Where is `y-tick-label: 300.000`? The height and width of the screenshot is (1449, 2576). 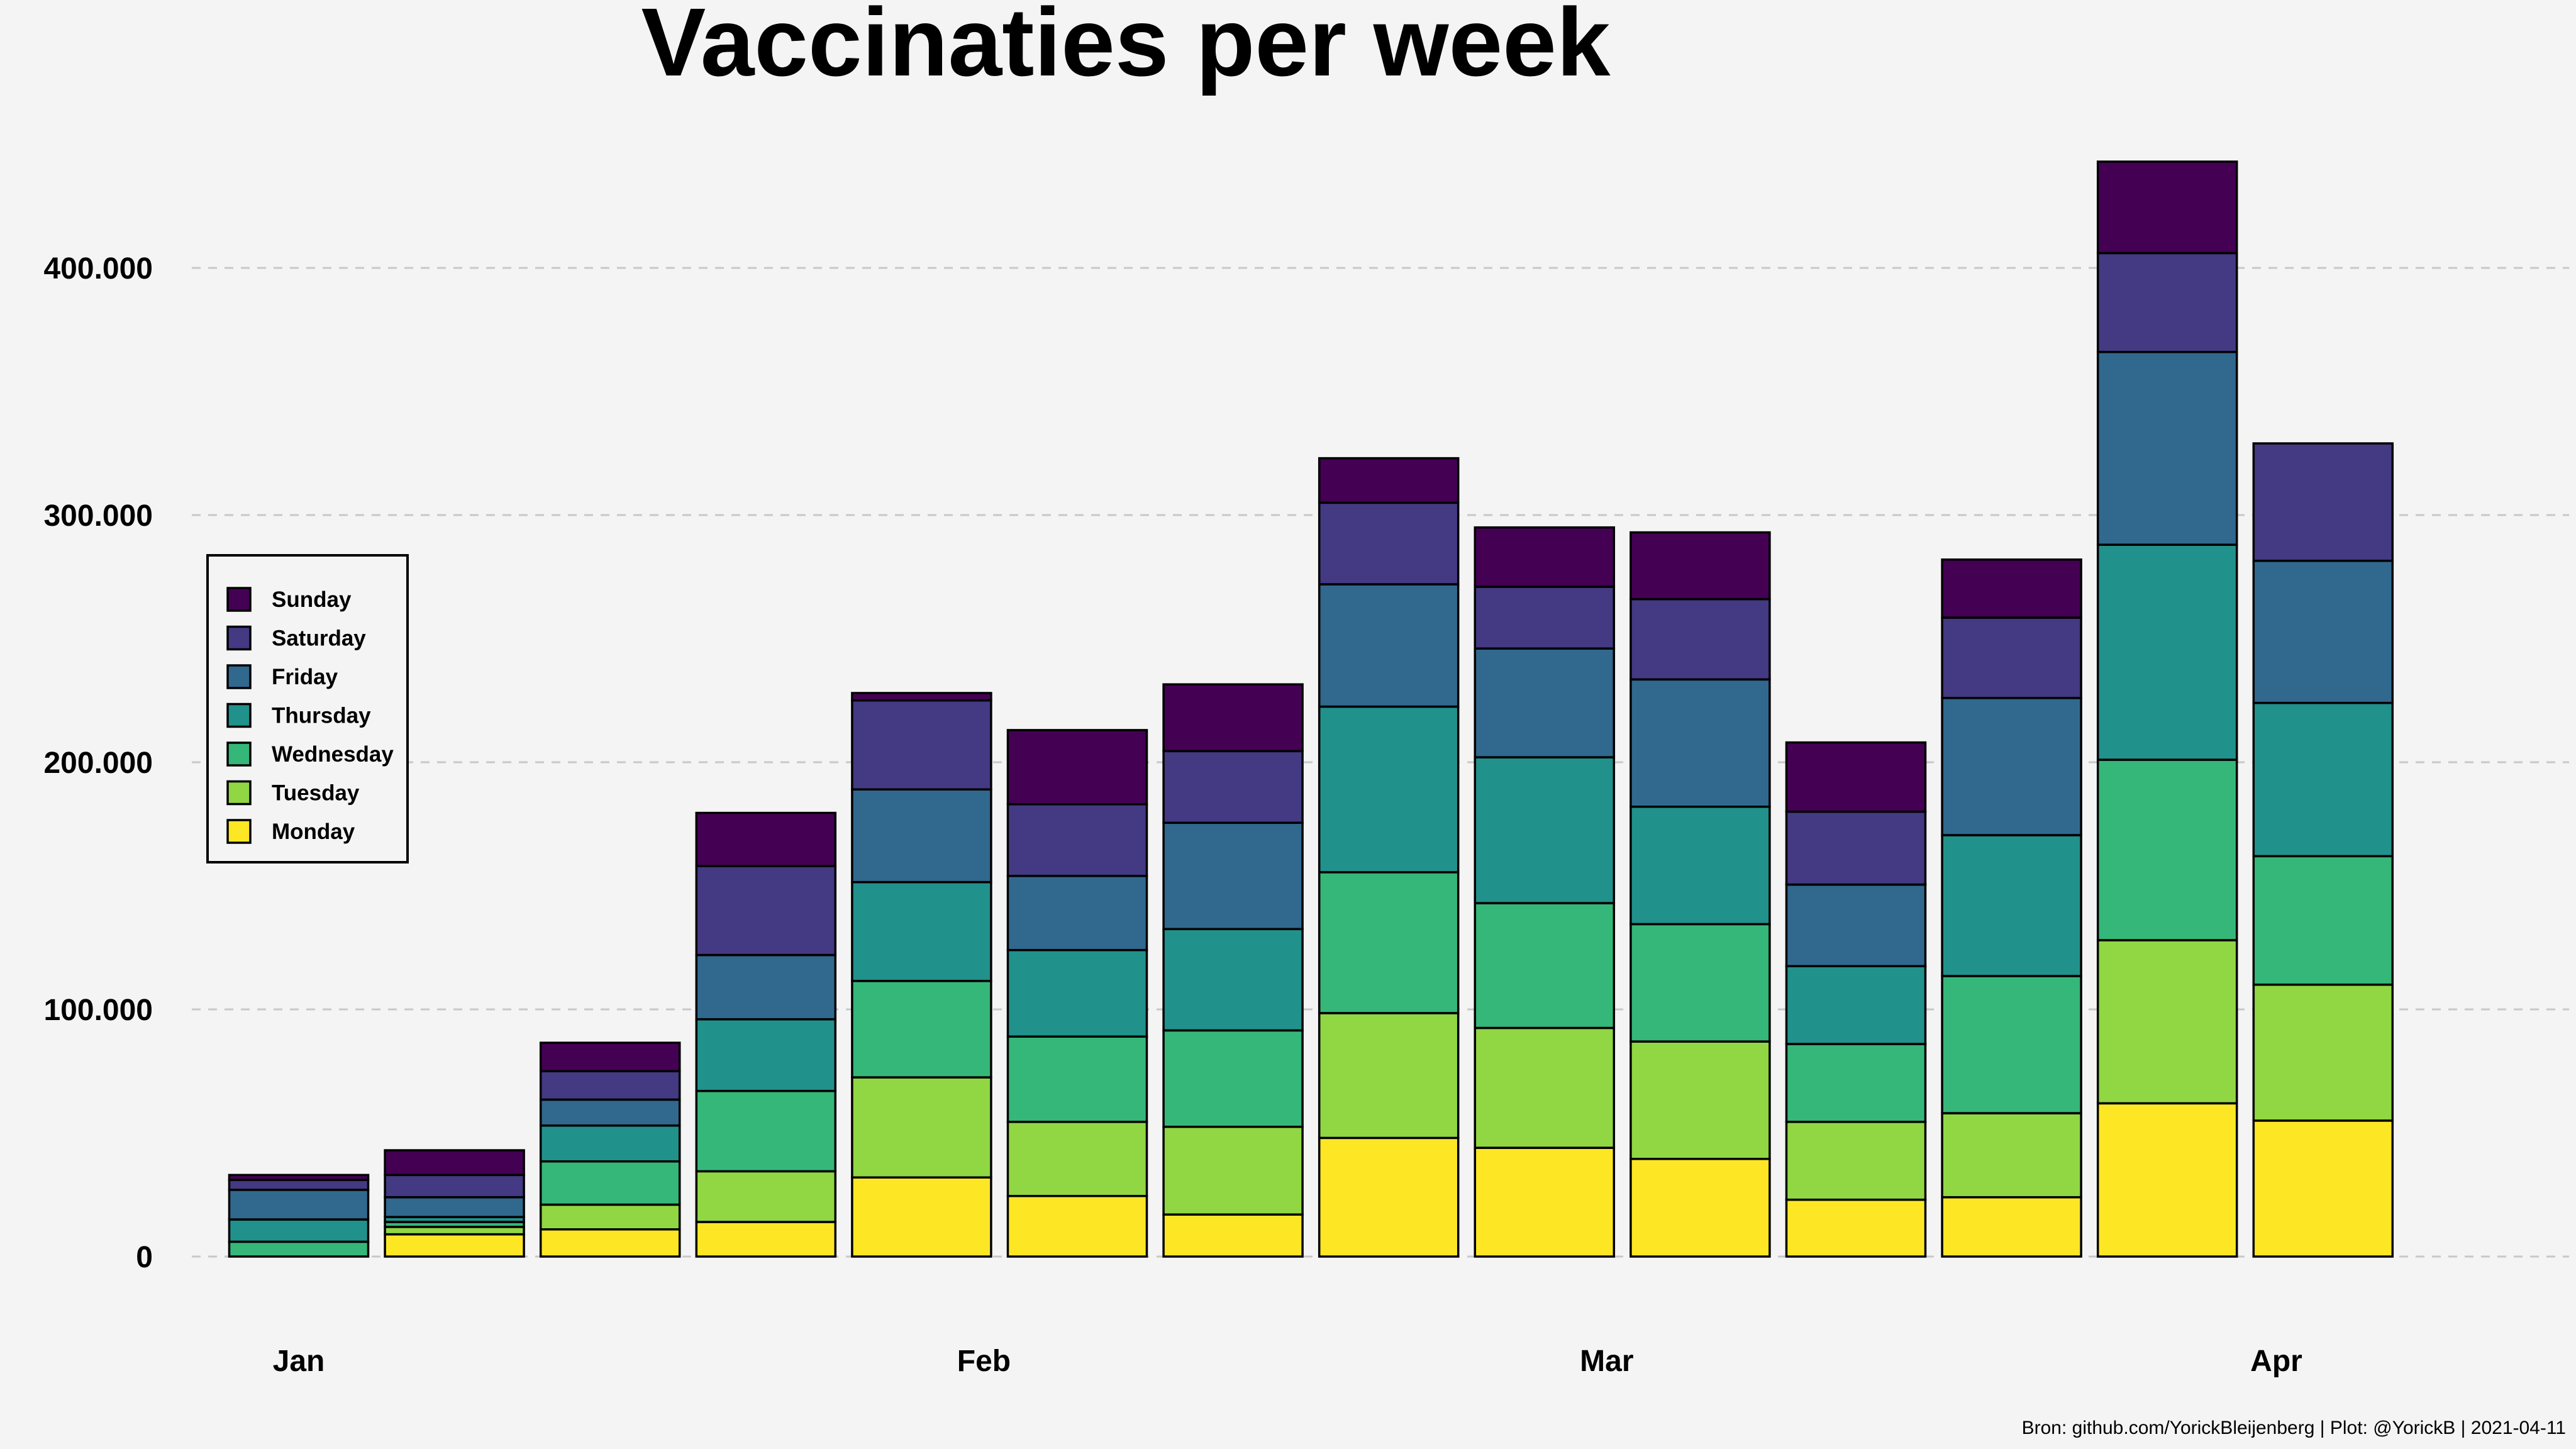
y-tick-label: 300.000 is located at coordinates (98, 516).